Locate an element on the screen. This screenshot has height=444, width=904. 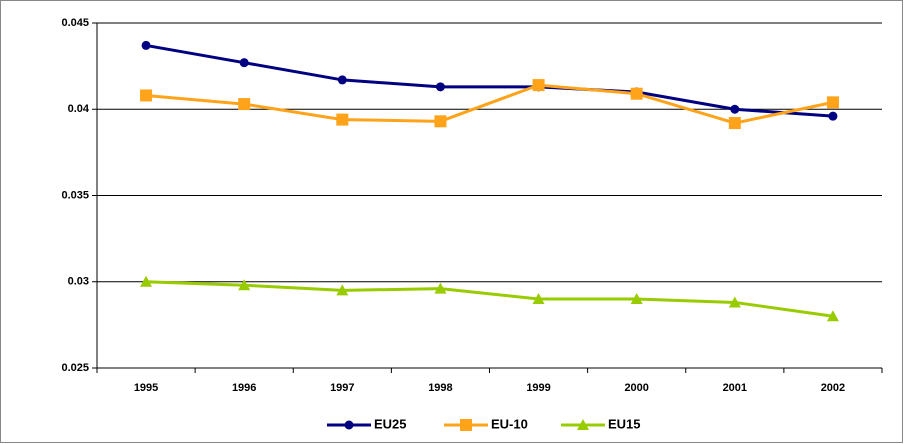
x-tick-label: 1996 is located at coordinates (244, 388).